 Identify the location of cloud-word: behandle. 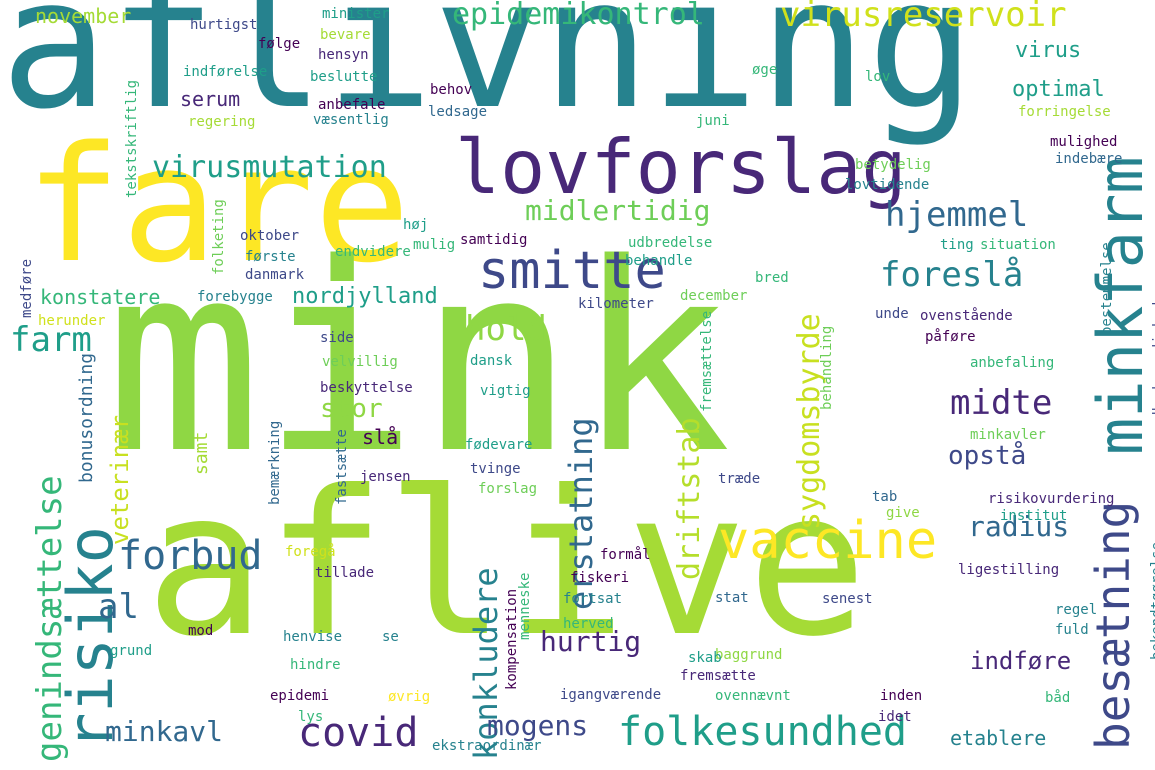
(659, 261).